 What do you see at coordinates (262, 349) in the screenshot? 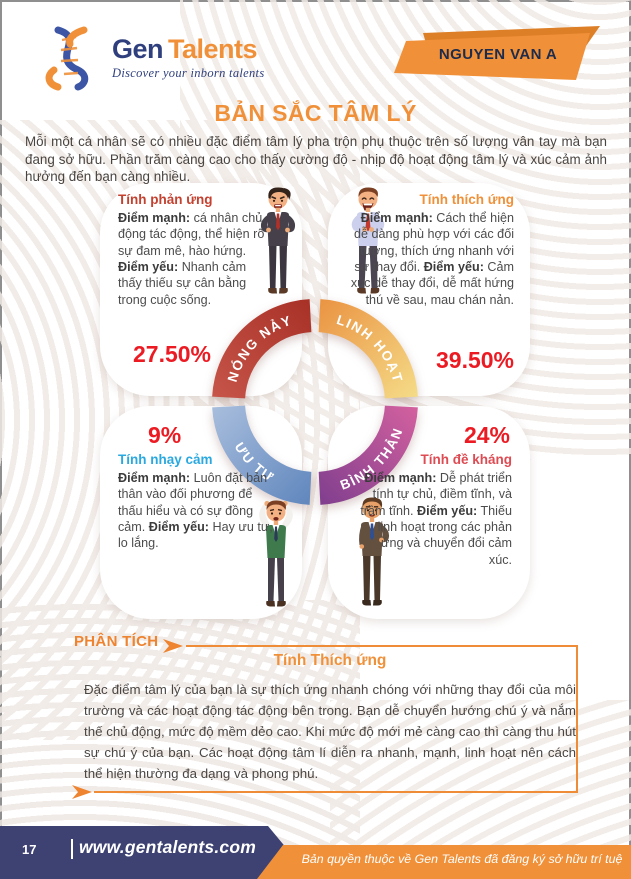
I see `arc-segment-nong-nay` at bounding box center [262, 349].